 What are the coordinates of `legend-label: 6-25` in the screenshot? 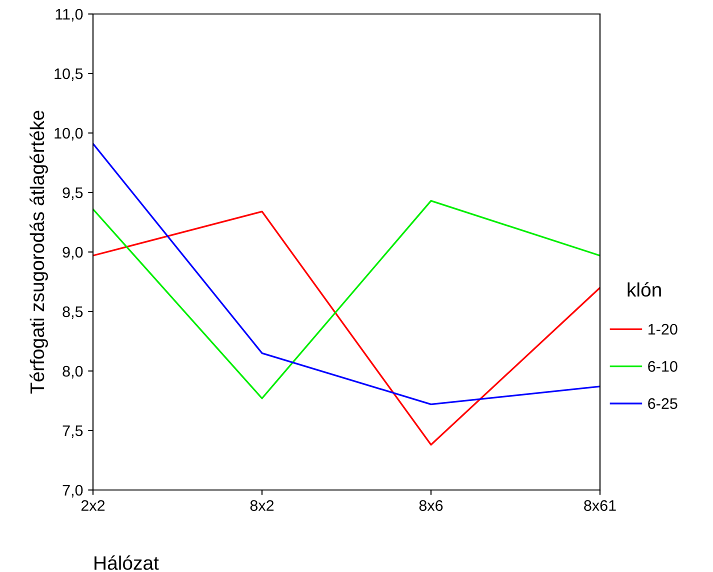 It's located at (663, 403).